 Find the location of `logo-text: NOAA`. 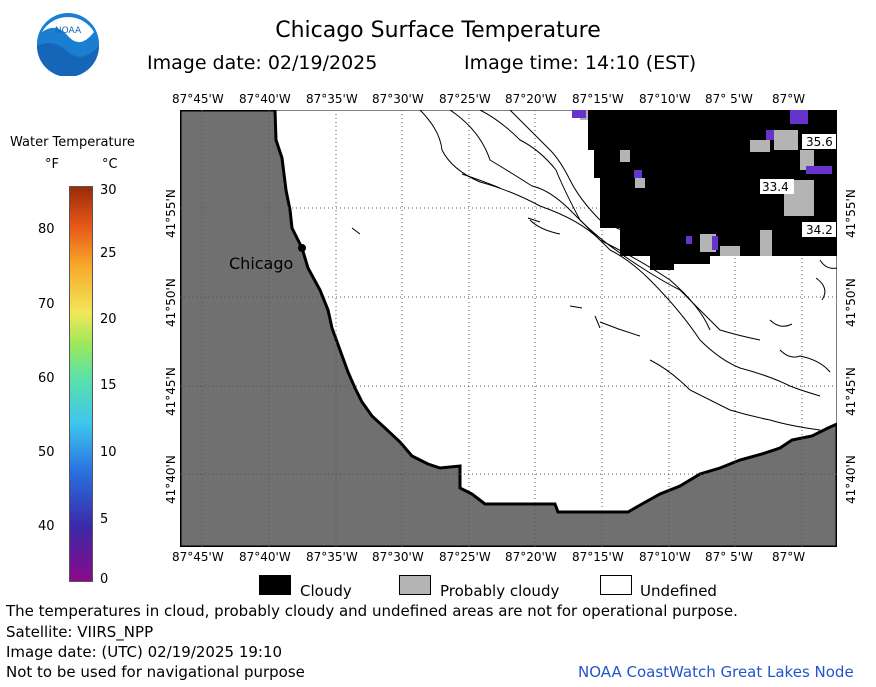

logo-text: NOAA is located at coordinates (68, 31).